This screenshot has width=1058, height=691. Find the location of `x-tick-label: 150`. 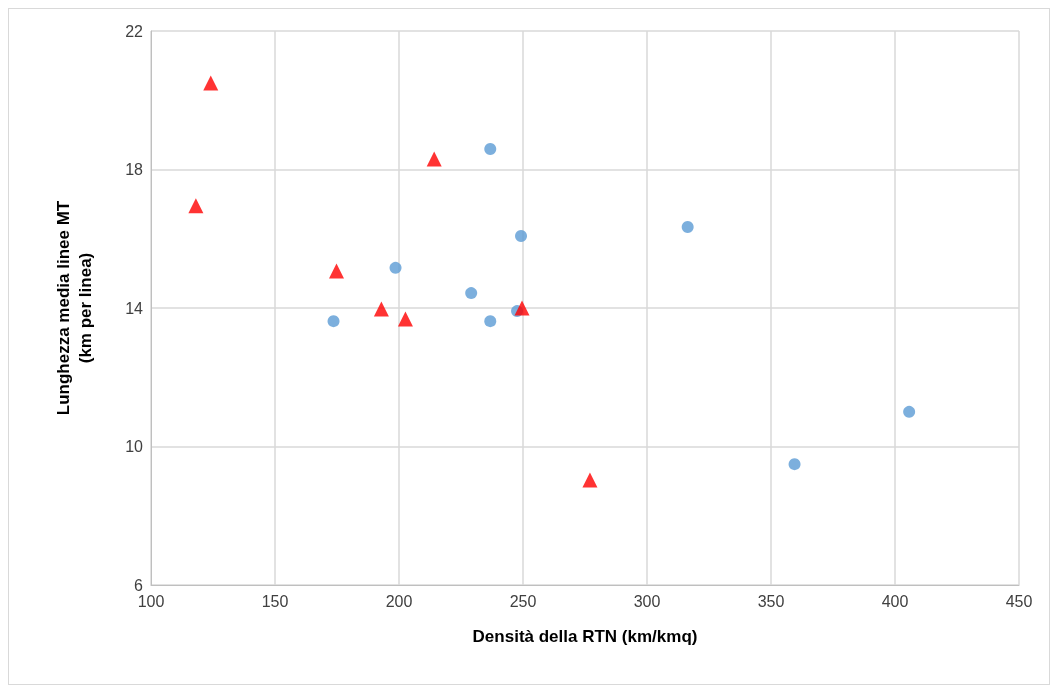

x-tick-label: 150 is located at coordinates (275, 601).